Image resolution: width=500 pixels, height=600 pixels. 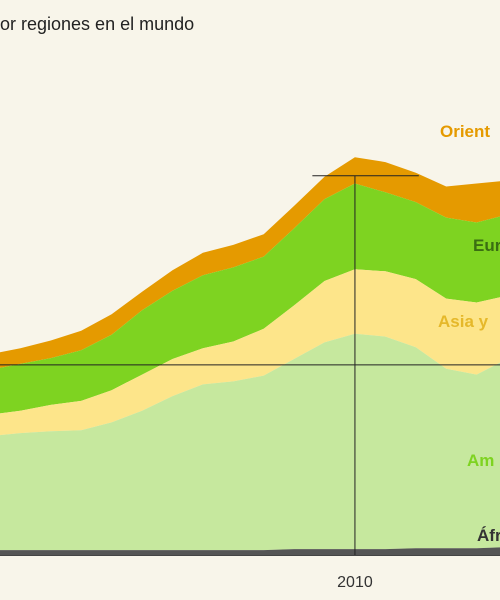 What do you see at coordinates (250, 551) in the screenshot?
I see `area-áfr` at bounding box center [250, 551].